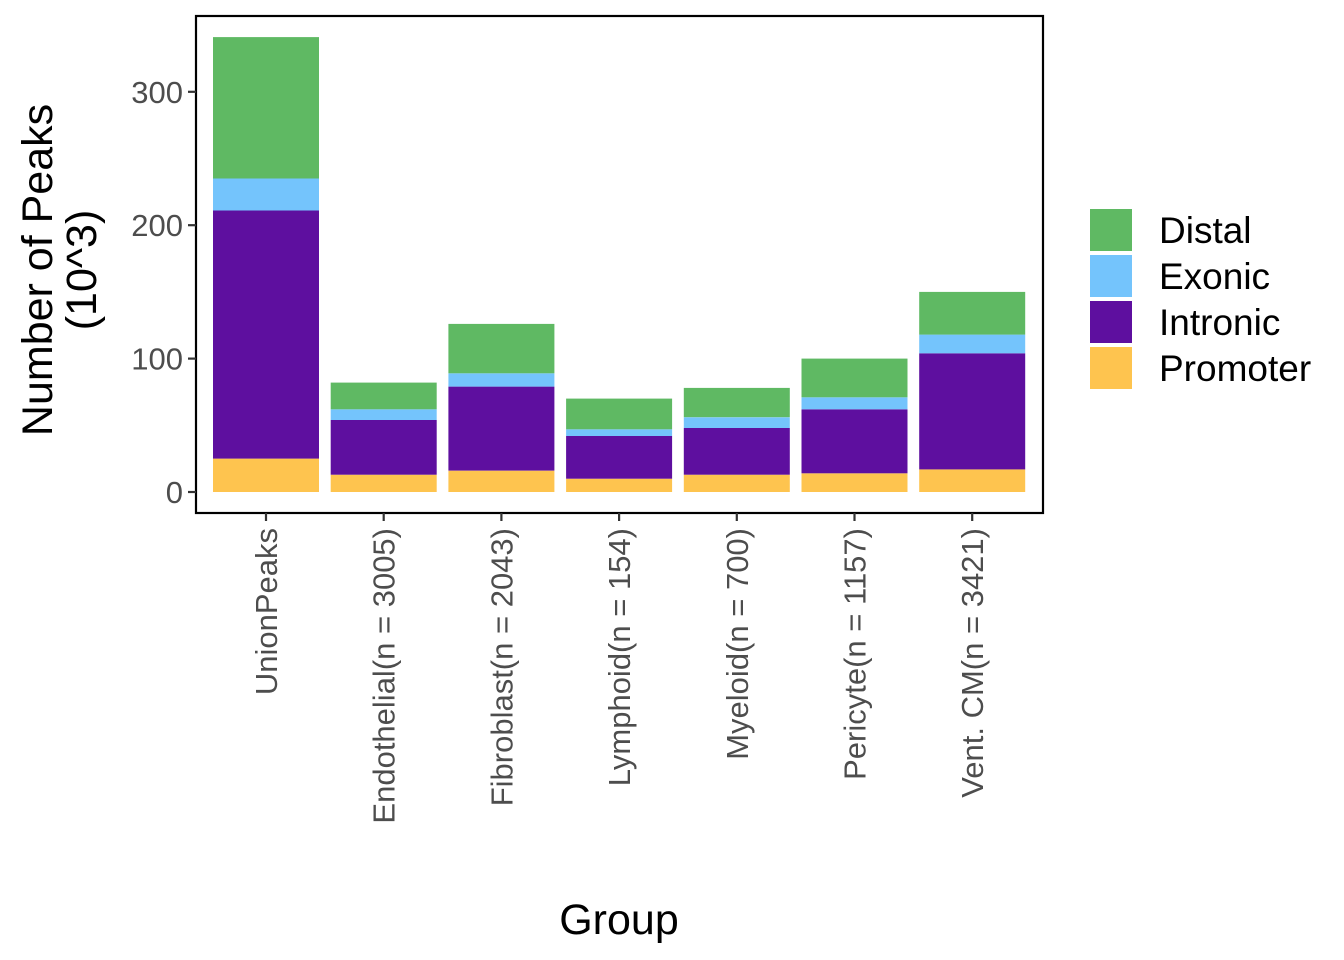  I want to click on x-tick-label: Fibroblast(n = 2043), so click(501, 667).